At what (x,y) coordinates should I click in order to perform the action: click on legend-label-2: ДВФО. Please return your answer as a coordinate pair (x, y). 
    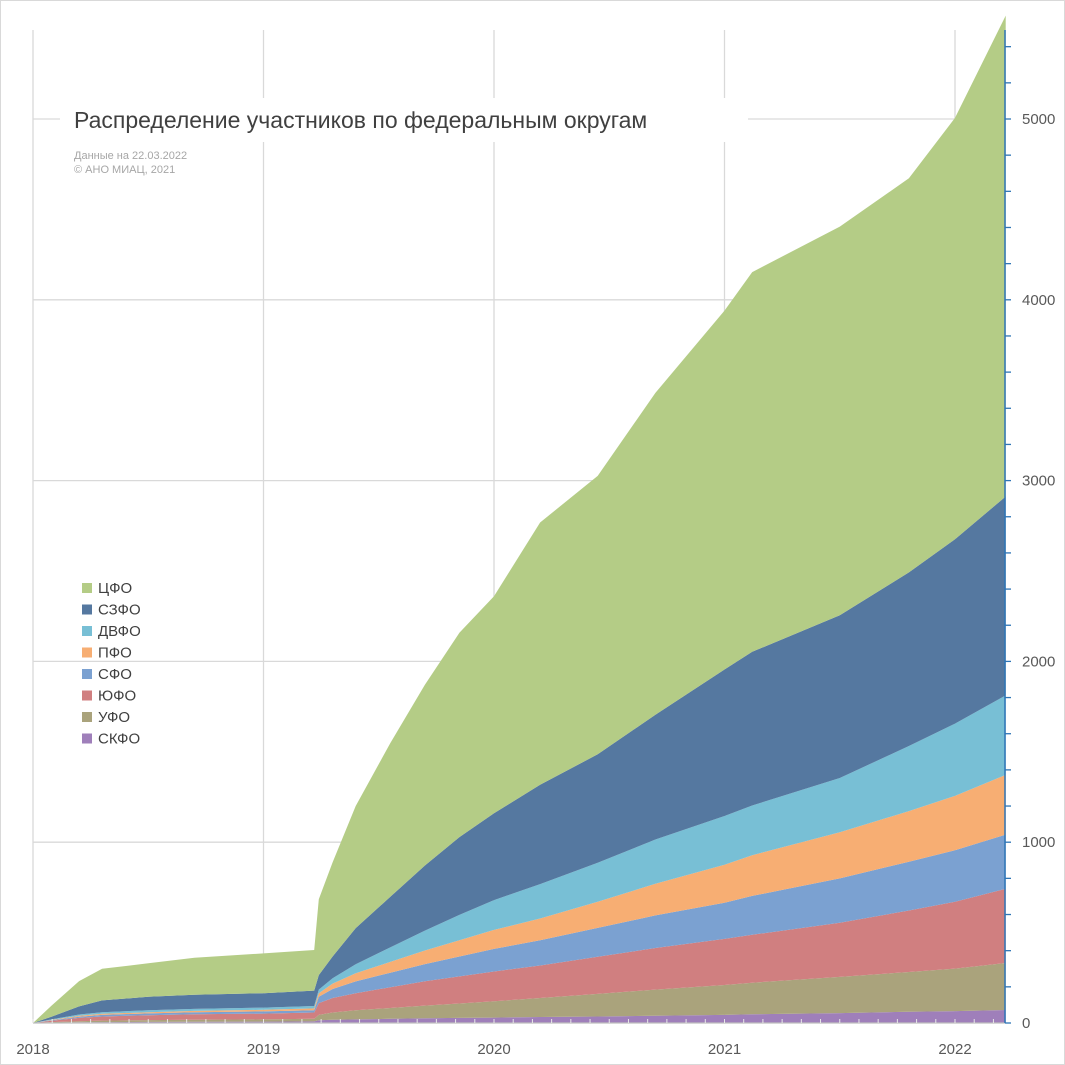
    Looking at the image, I should click on (119, 631).